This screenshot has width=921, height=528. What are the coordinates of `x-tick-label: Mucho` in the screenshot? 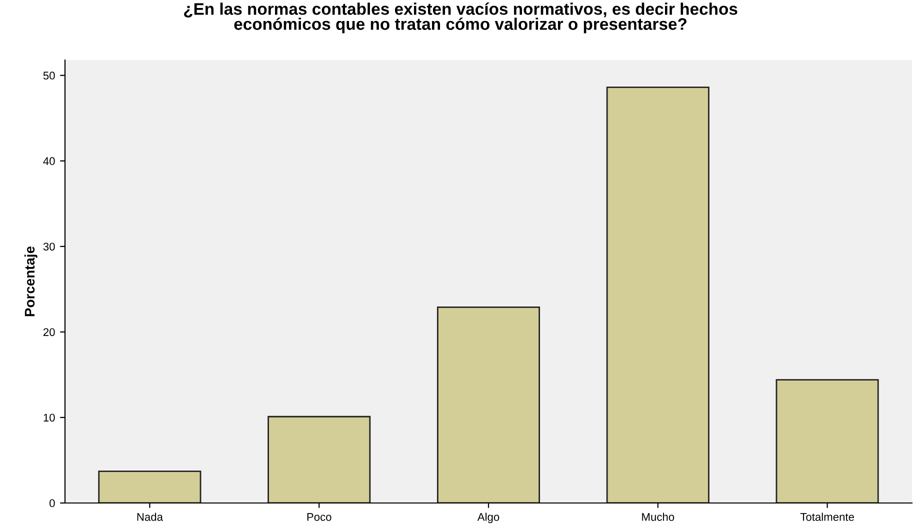 It's located at (658, 516).